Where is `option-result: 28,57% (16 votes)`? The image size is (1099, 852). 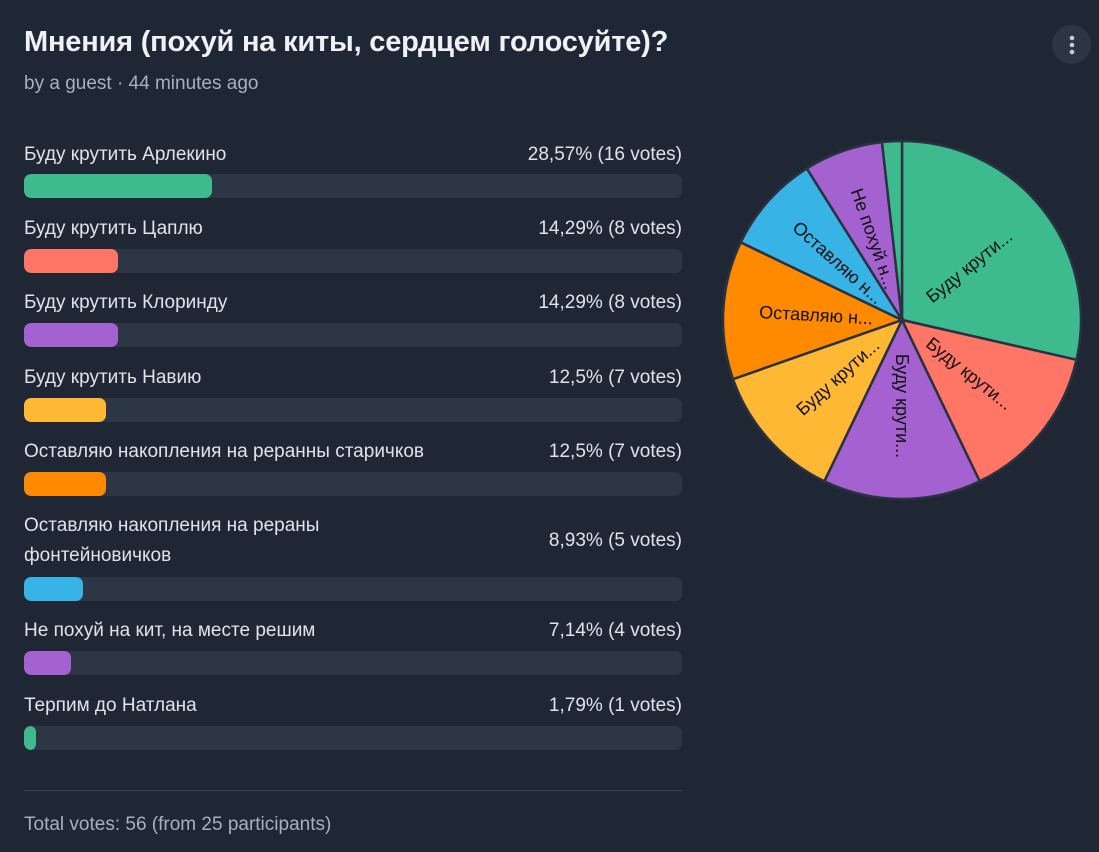 option-result: 28,57% (16 votes) is located at coordinates (604, 154).